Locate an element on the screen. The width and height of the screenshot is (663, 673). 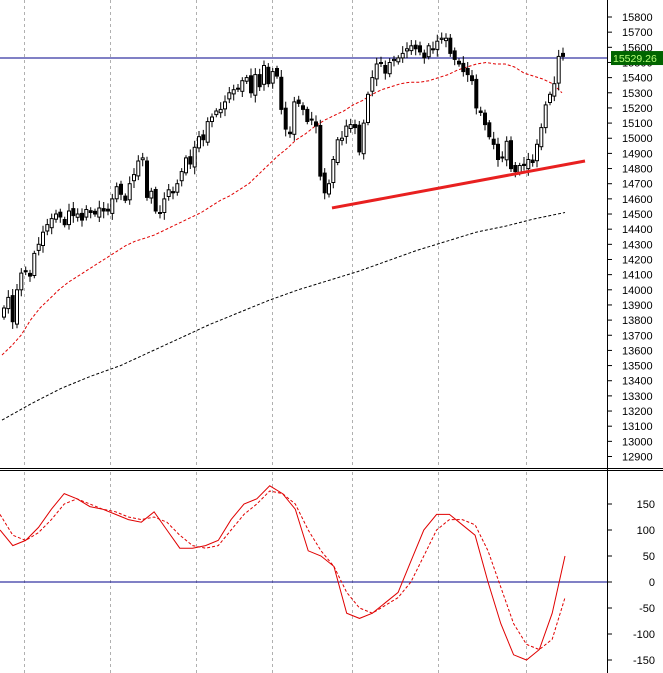
y-tick-label: 15400 is located at coordinates (637, 79).